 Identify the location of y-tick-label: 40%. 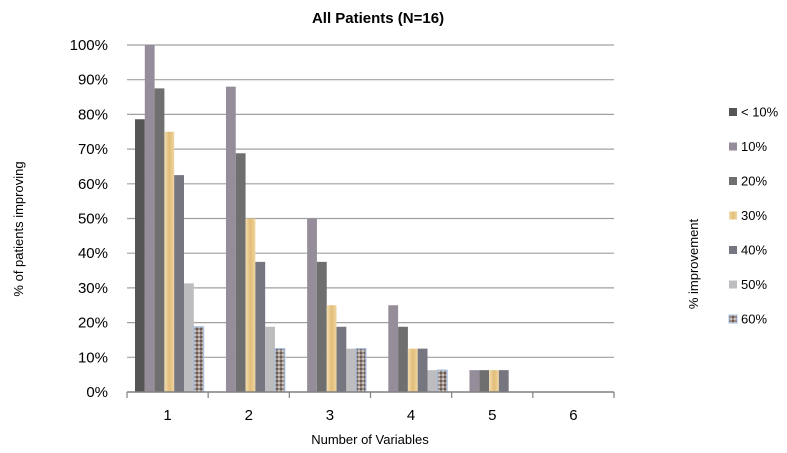
(93, 253).